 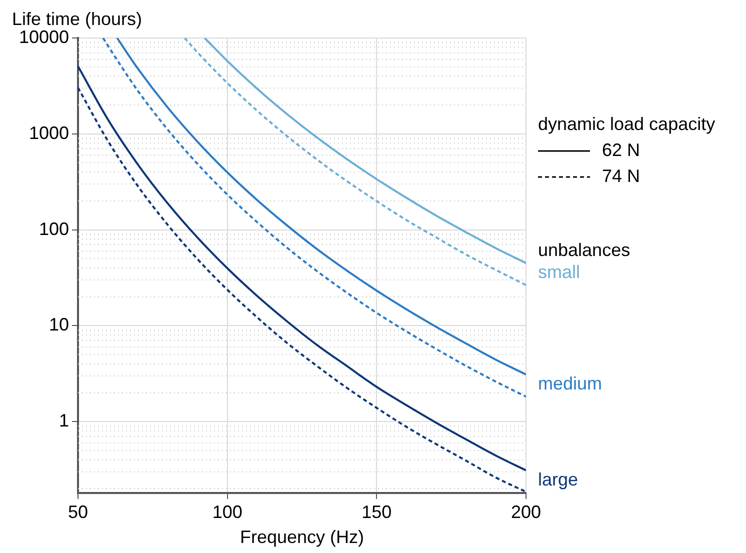 What do you see at coordinates (53, 228) in the screenshot?
I see `y-tick-label: 100` at bounding box center [53, 228].